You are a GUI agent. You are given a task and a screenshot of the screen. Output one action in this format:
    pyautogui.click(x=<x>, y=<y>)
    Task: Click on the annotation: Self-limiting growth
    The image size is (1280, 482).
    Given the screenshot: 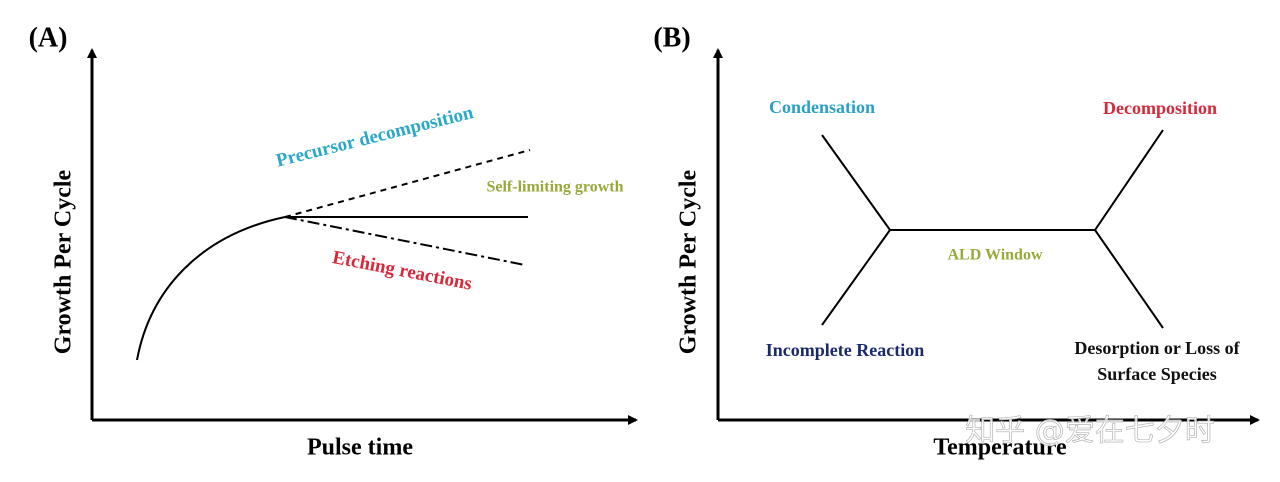 What is the action you would take?
    pyautogui.click(x=554, y=187)
    